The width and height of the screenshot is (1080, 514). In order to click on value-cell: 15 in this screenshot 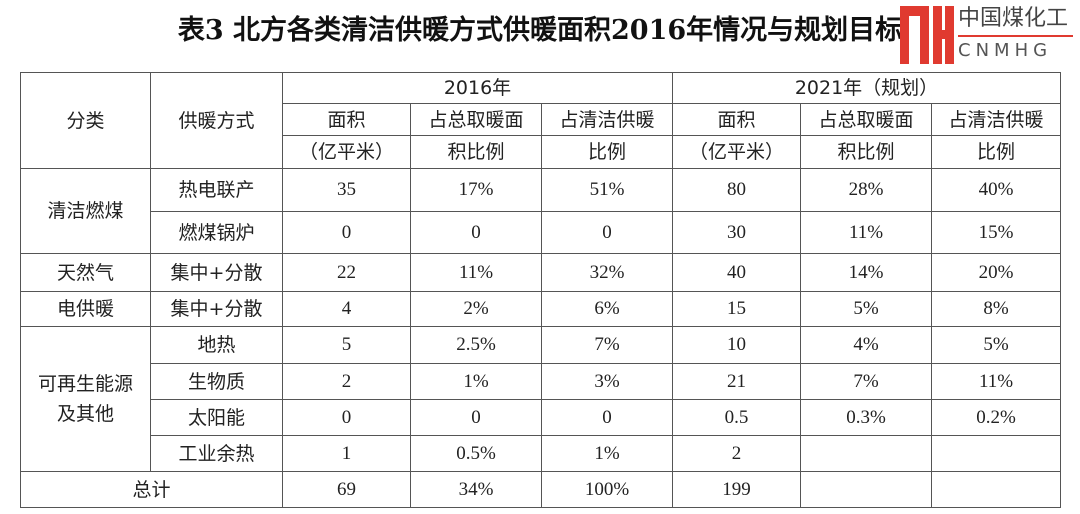, I will do `click(736, 309)`.